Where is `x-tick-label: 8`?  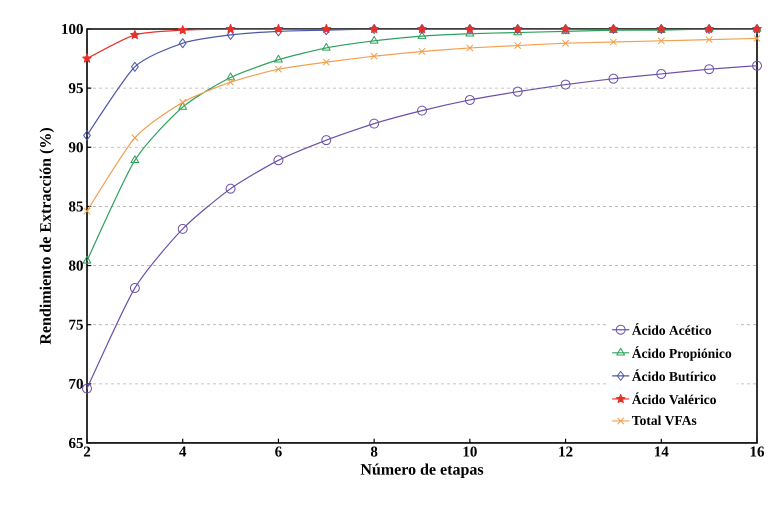
x-tick-label: 8 is located at coordinates (374, 451).